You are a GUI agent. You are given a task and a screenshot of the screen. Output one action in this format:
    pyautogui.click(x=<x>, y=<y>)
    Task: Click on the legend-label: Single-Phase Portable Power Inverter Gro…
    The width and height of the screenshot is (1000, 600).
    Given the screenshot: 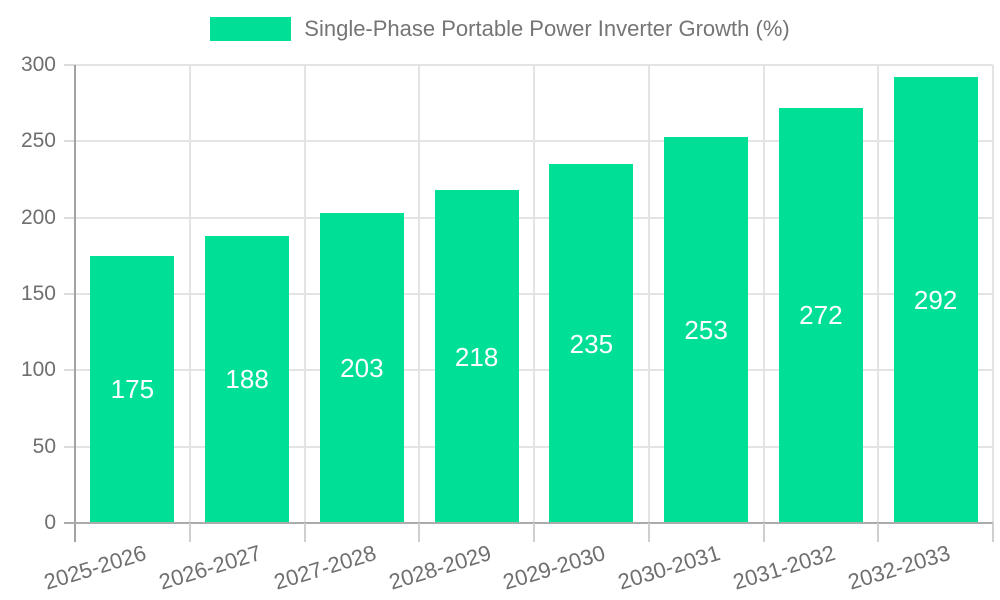 What is the action you would take?
    pyautogui.click(x=547, y=28)
    